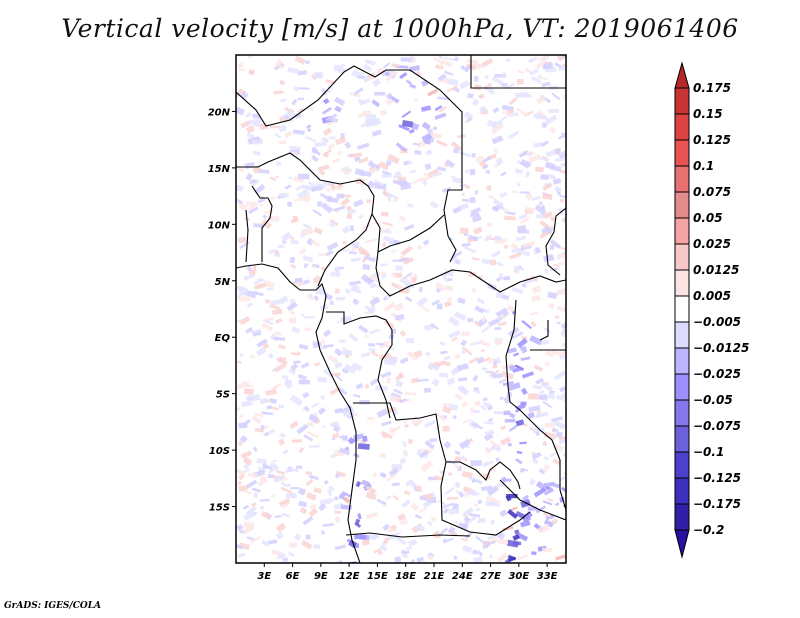 Image resolution: width=800 pixels, height=618 pixels. What do you see at coordinates (712, 140) in the screenshot?
I see `colorbar-label: 0.125` at bounding box center [712, 140].